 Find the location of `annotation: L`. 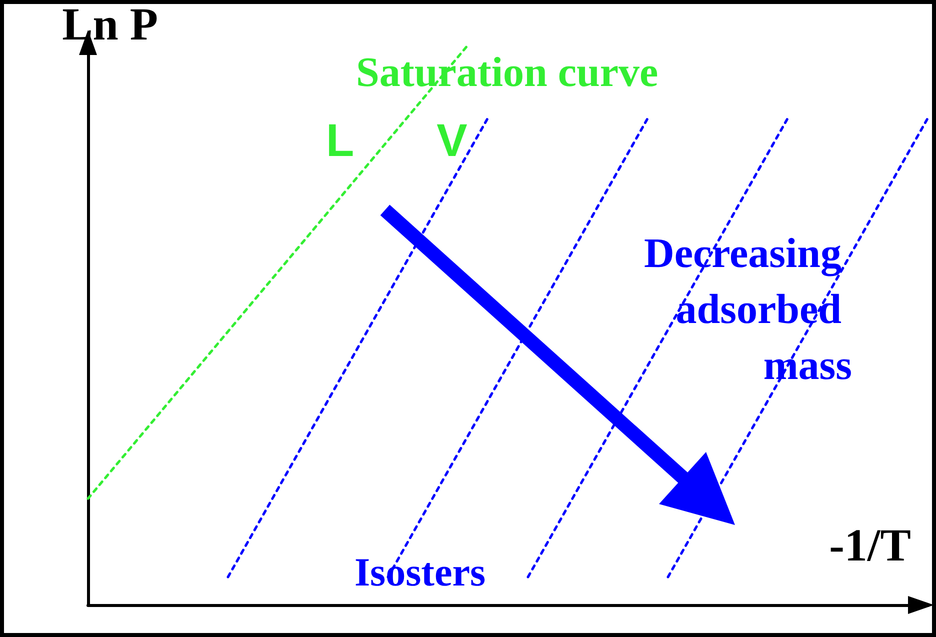

annotation: L is located at coordinates (340, 140).